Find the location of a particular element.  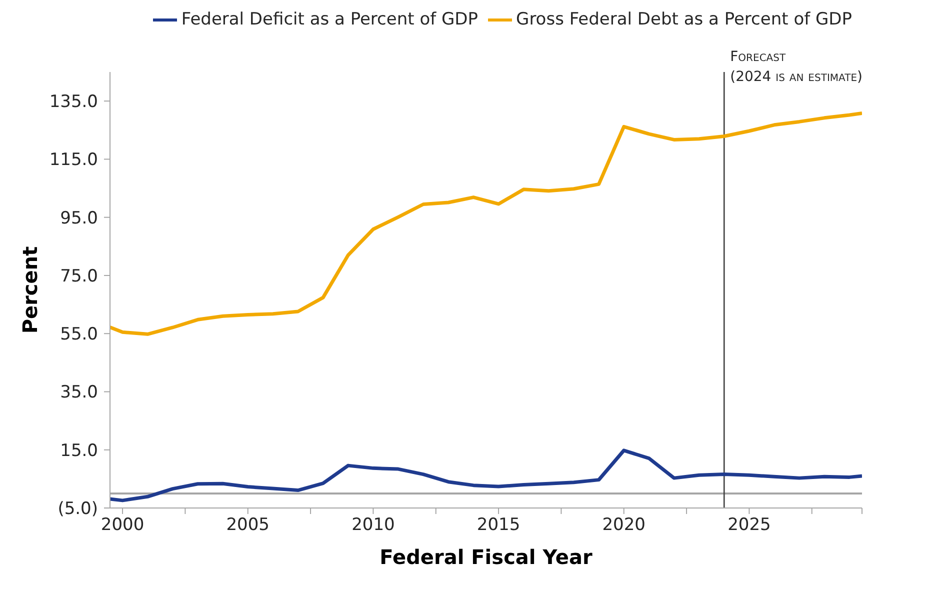

x-tick-label: 2015 is located at coordinates (498, 525).